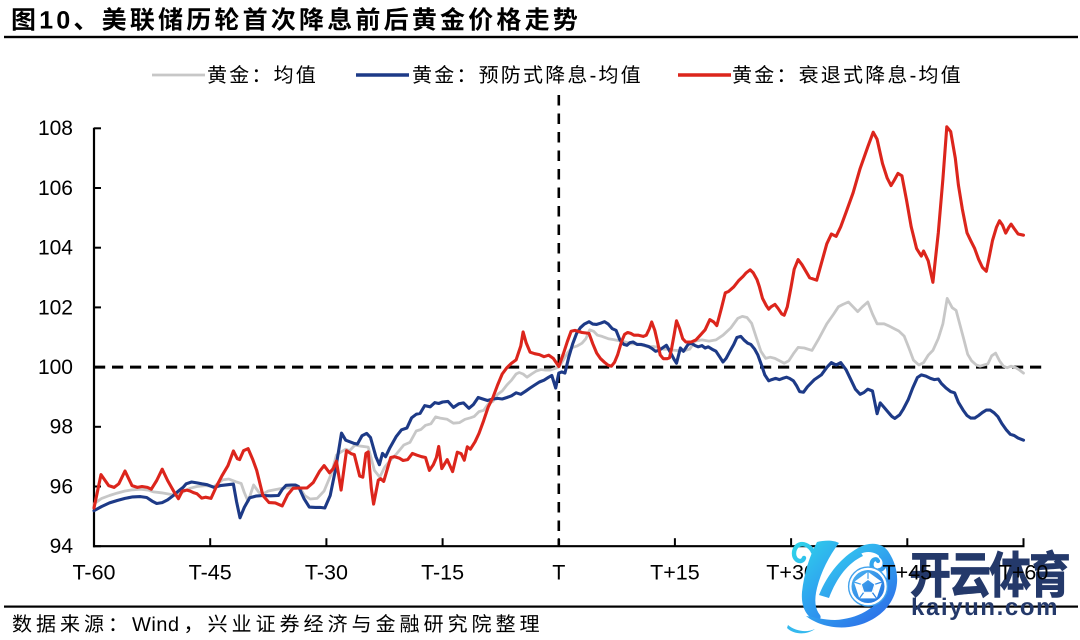 This screenshot has height=640, width=1080. Describe the element at coordinates (442, 573) in the screenshot. I see `svg-text: T-15` at that location.